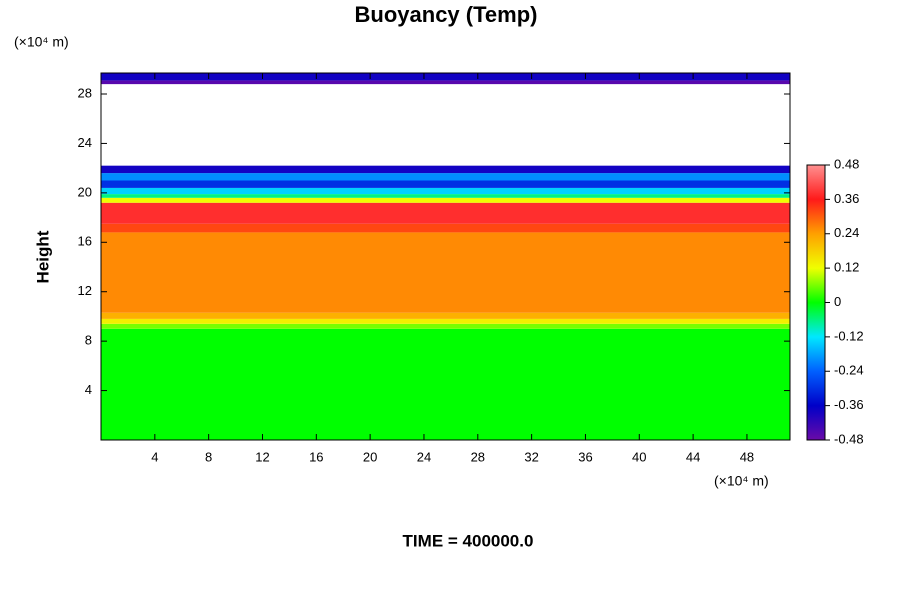 The height and width of the screenshot is (600, 900). Describe the element at coordinates (88, 340) in the screenshot. I see `y-tick-label: 8` at that location.